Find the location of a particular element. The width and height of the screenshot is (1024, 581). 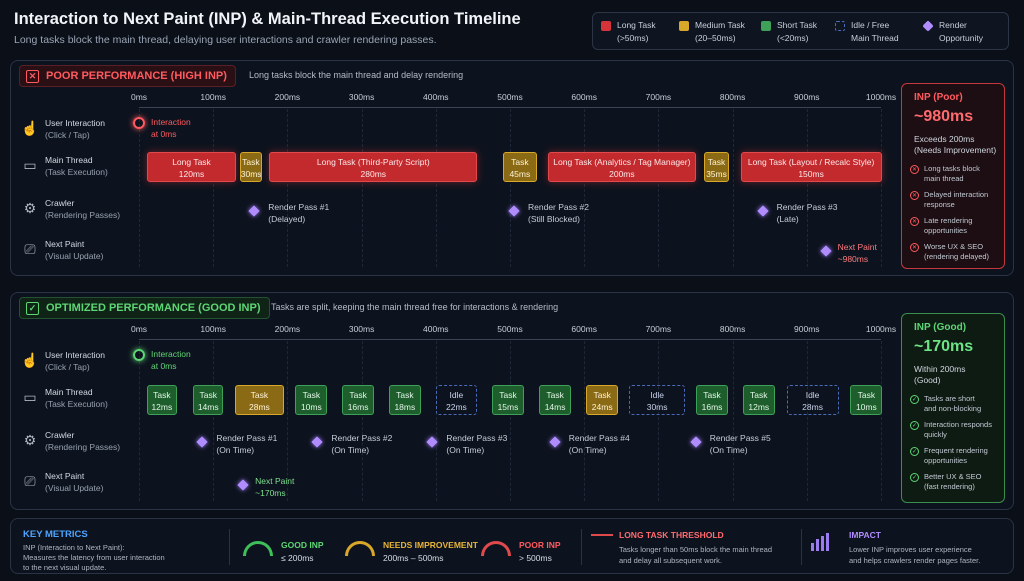

threshold-line-2: and delay all subsequent work. is located at coordinates (670, 560).